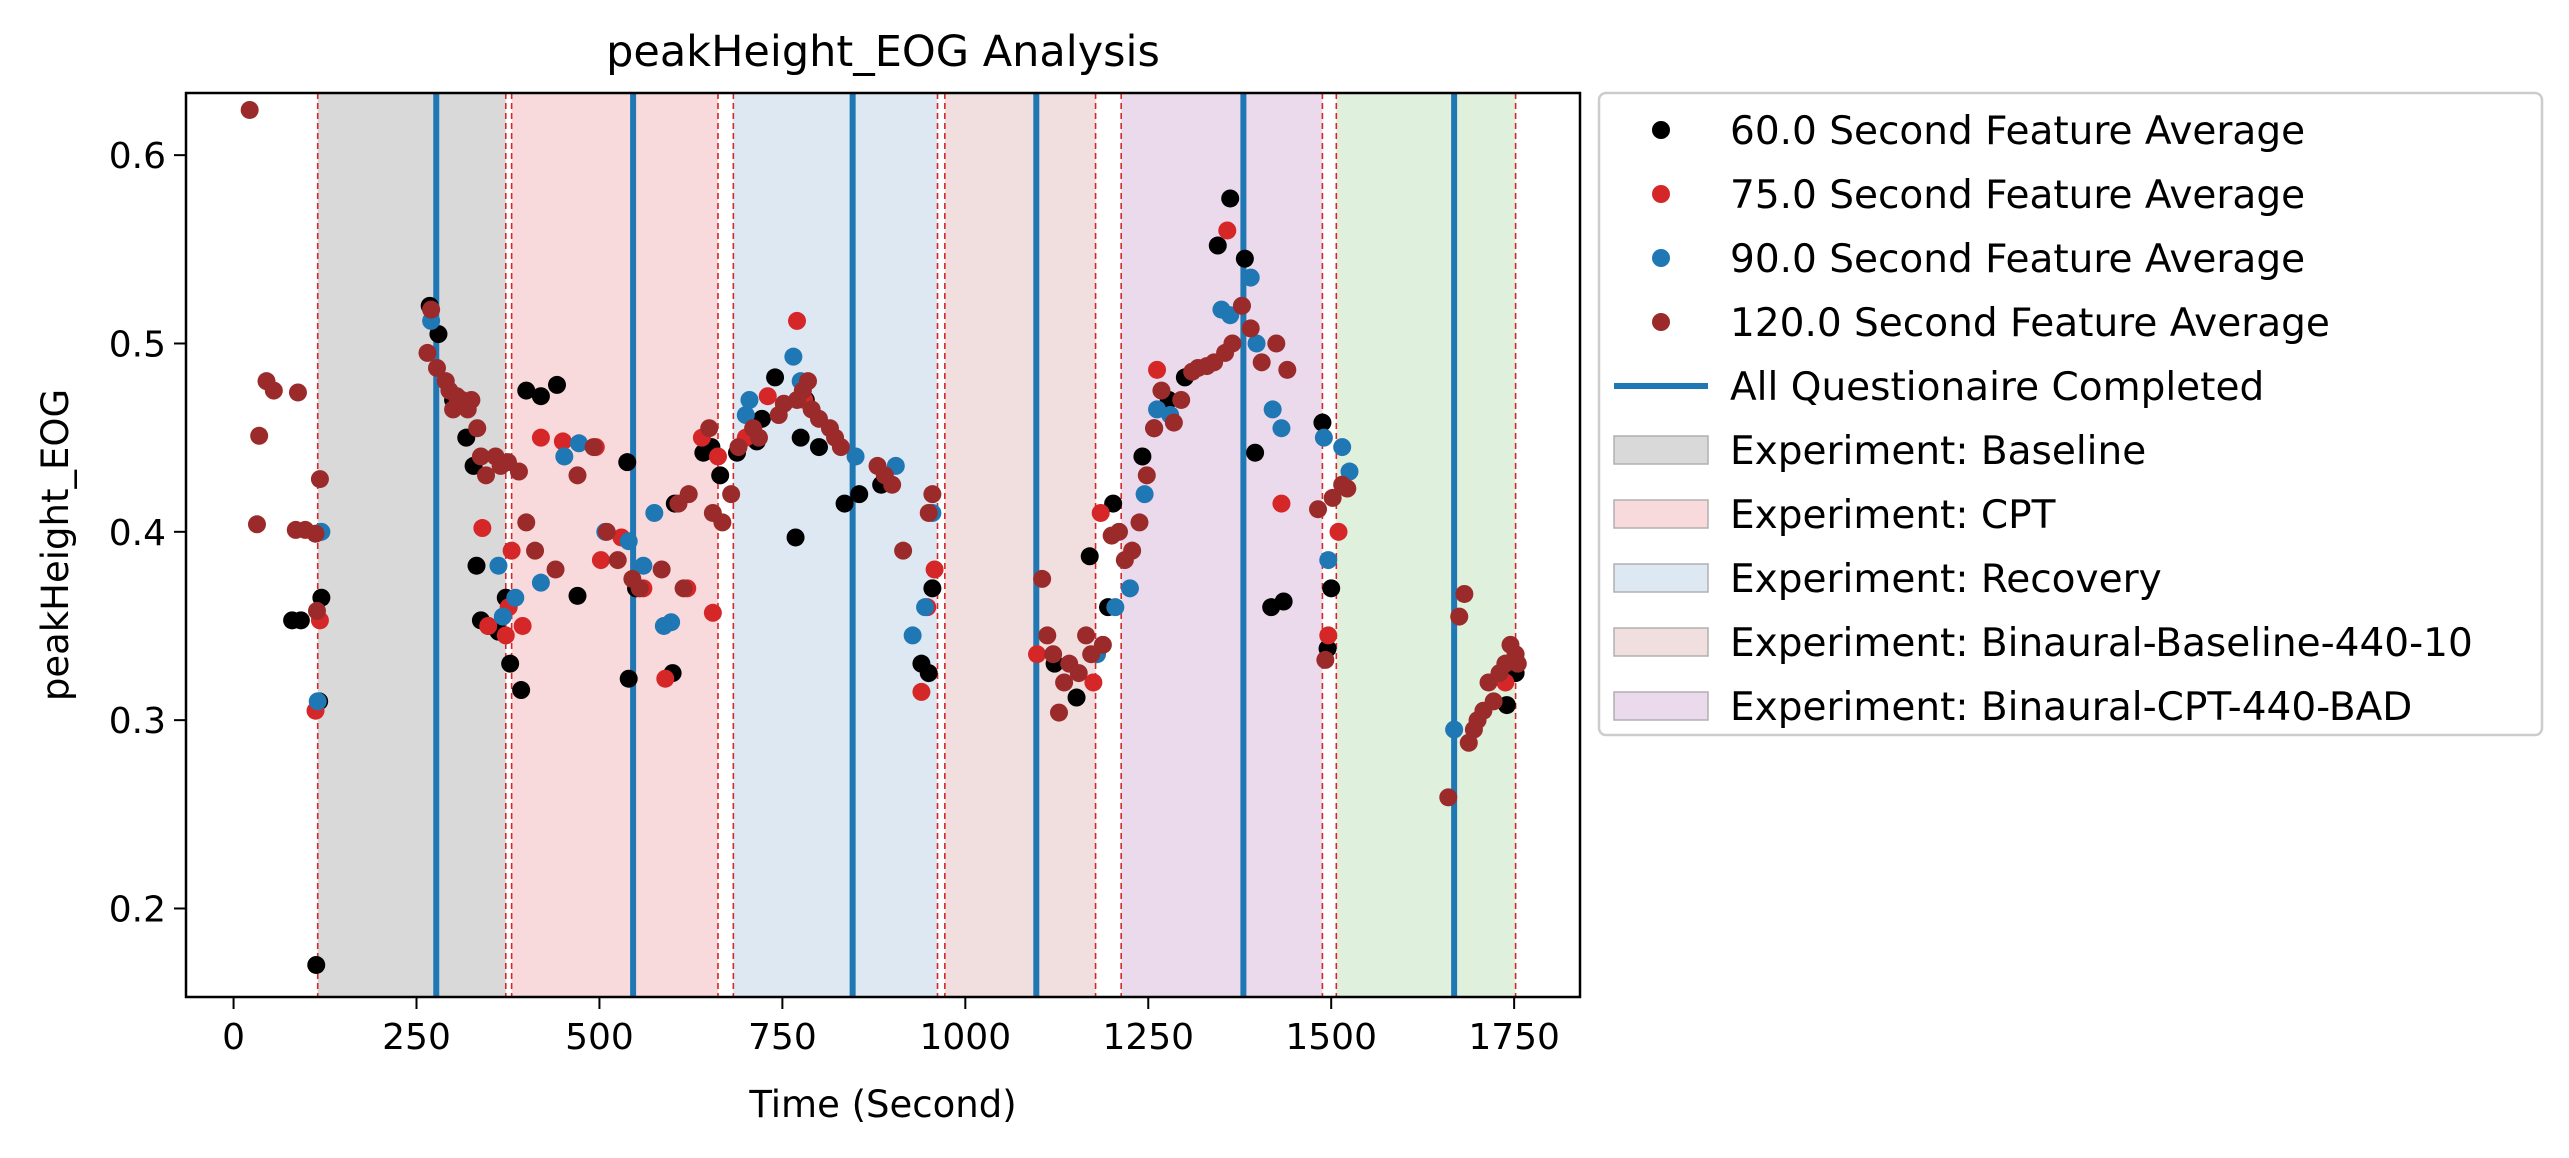 This screenshot has width=2569, height=1158. I want to click on x-tick-label: 1500, so click(1331, 1037).